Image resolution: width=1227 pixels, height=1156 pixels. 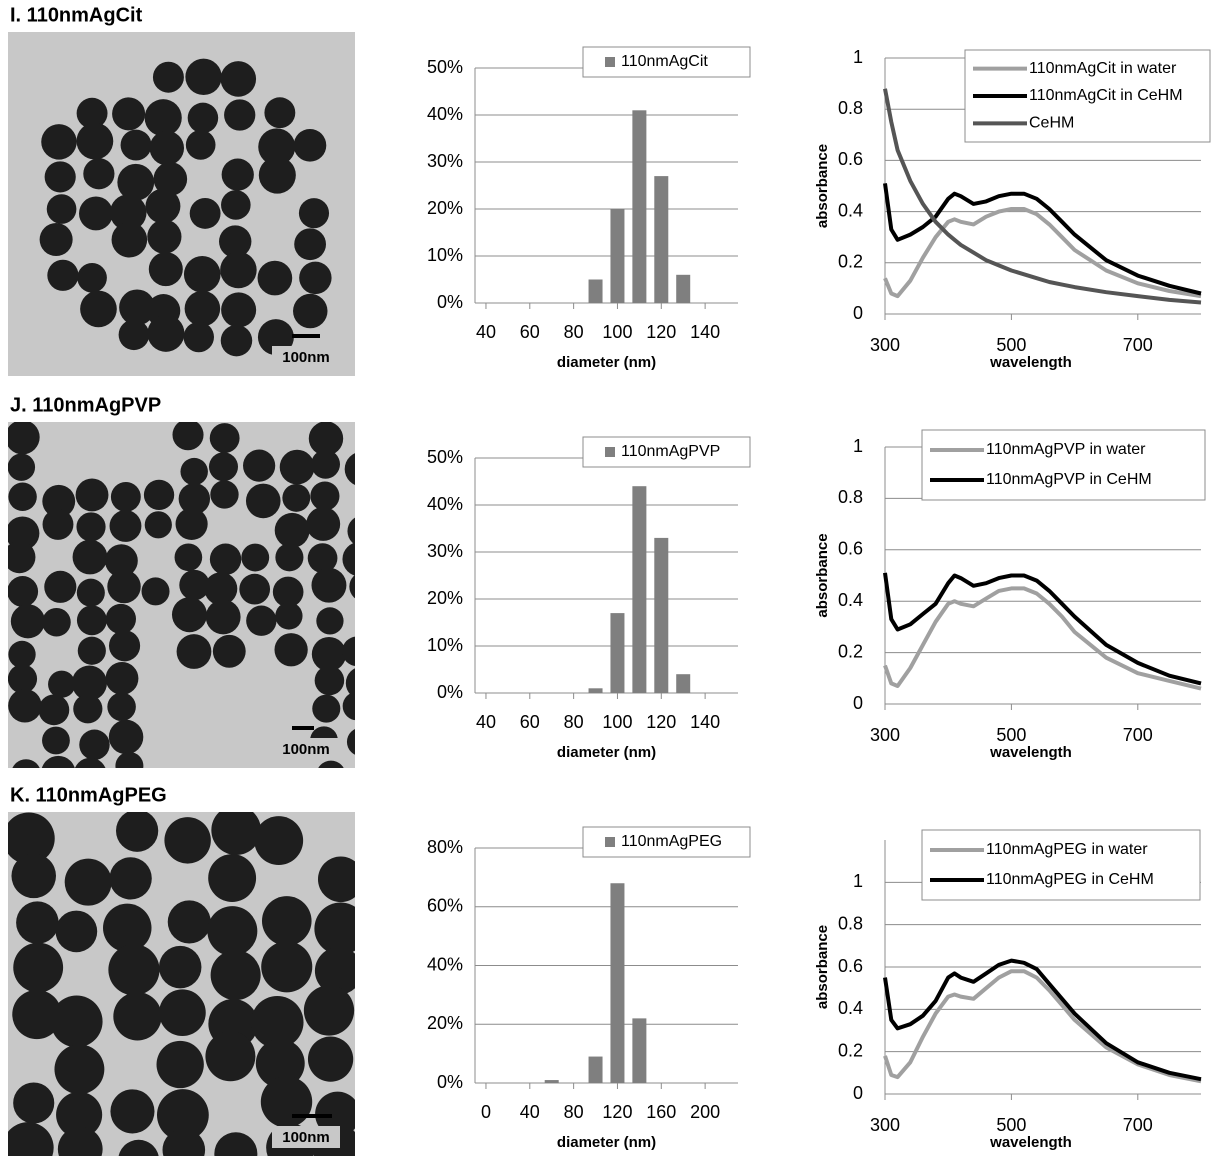 What do you see at coordinates (306, 1137) in the screenshot?
I see `scale-label-bg` at bounding box center [306, 1137].